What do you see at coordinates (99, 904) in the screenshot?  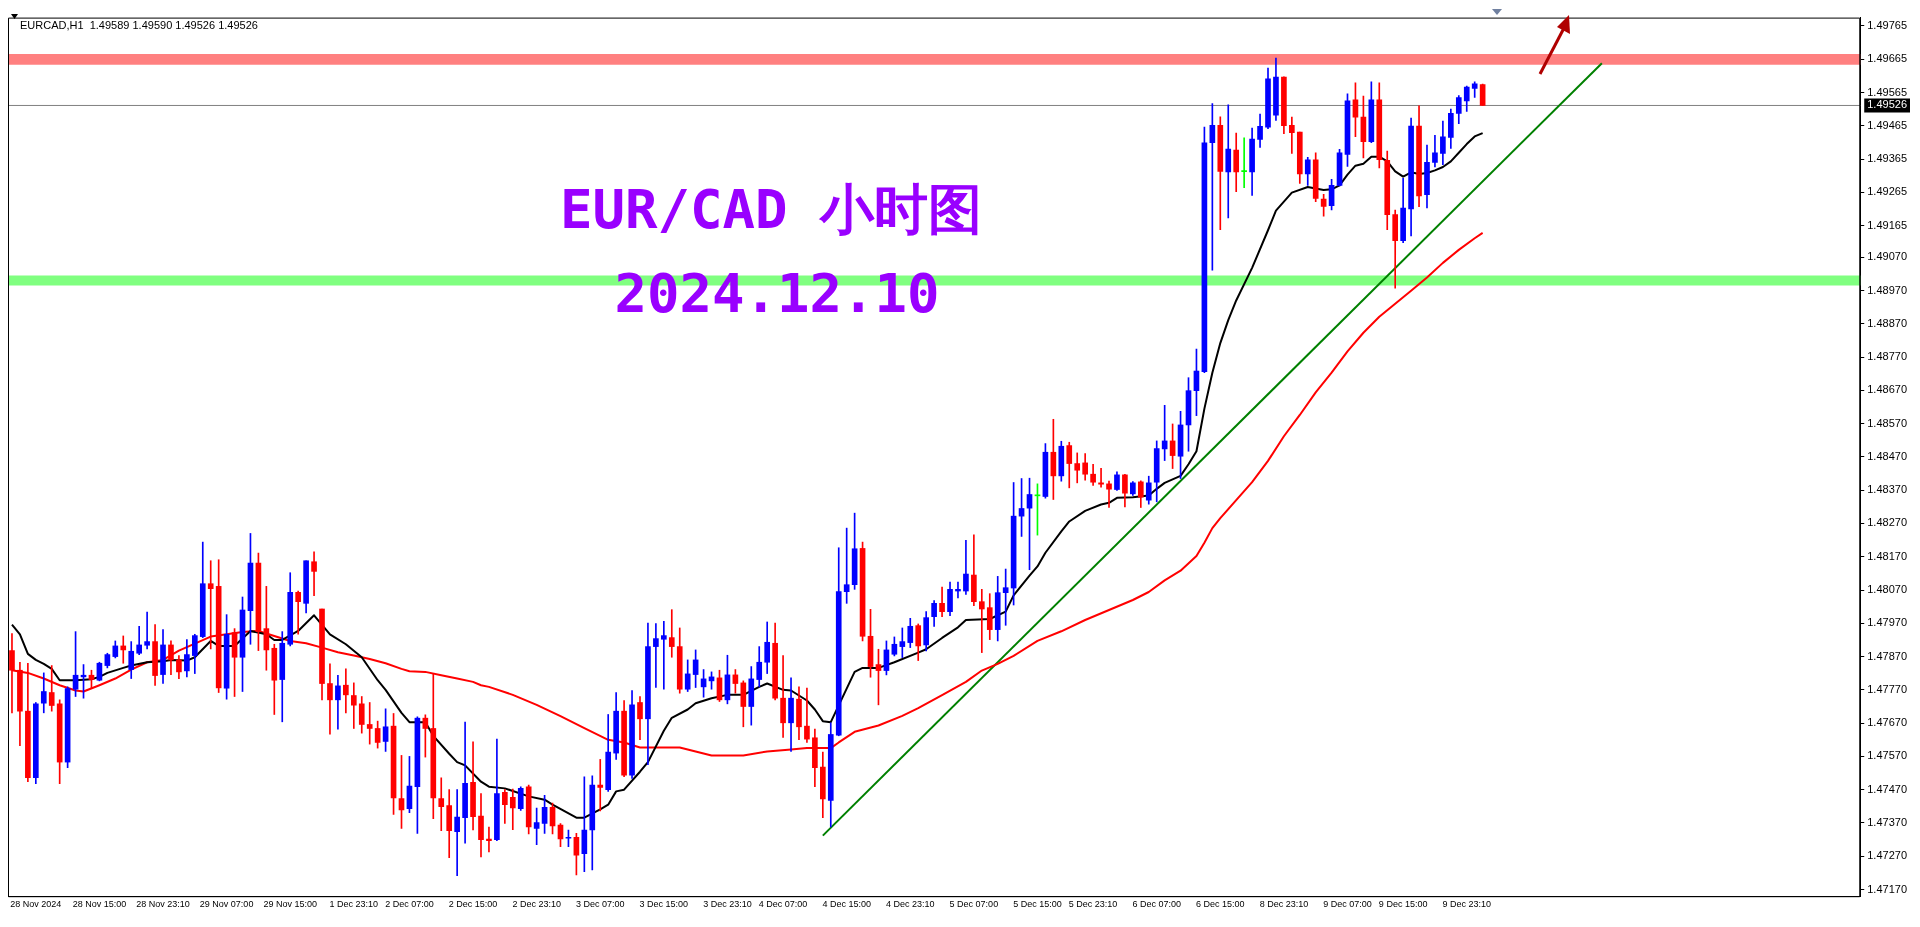 I see `x-tick-label: 28 Nov 15:00` at bounding box center [99, 904].